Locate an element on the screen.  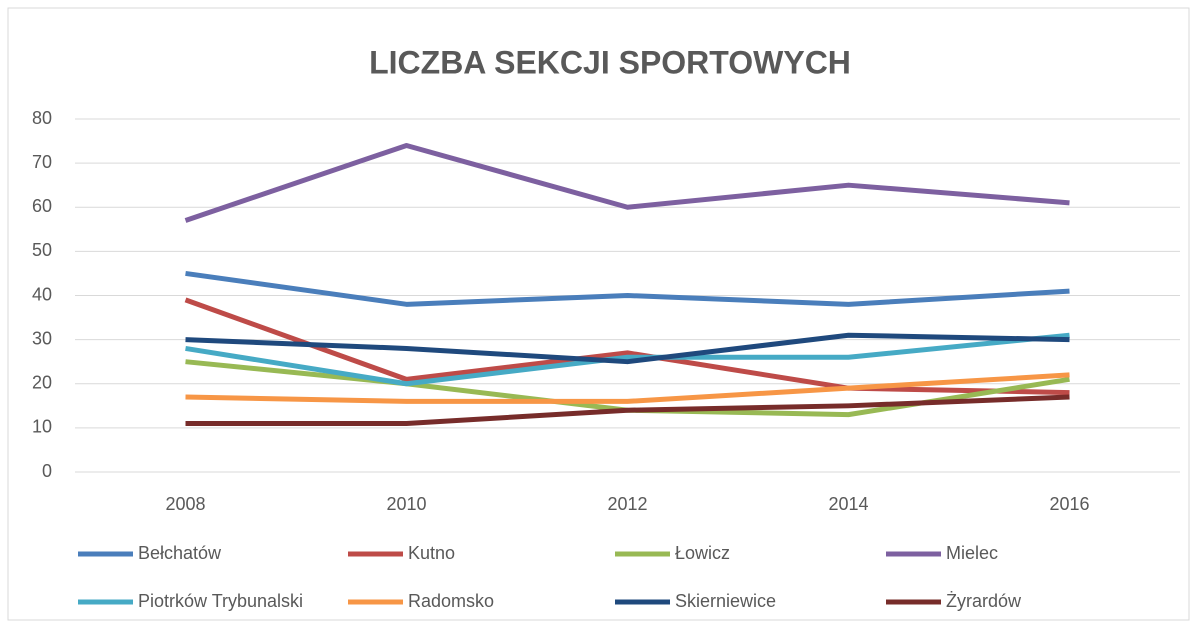
chart-title: LICZBA SEKCJI SPORTOWYCH is located at coordinates (610, 62).